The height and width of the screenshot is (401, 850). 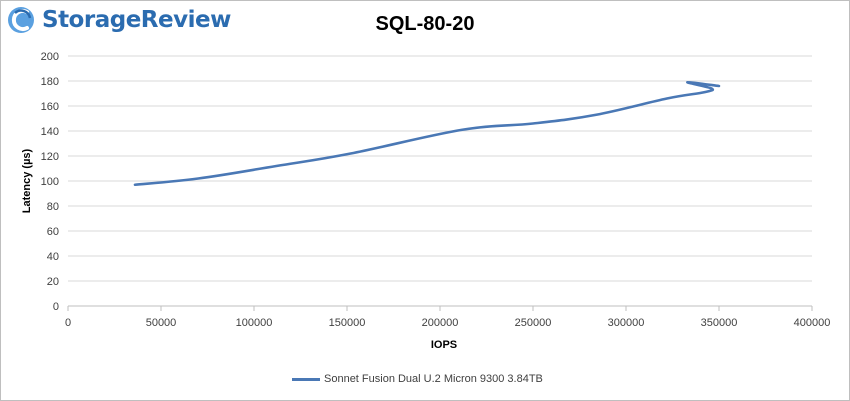 I want to click on x-tick-label: 350000, so click(x=719, y=323).